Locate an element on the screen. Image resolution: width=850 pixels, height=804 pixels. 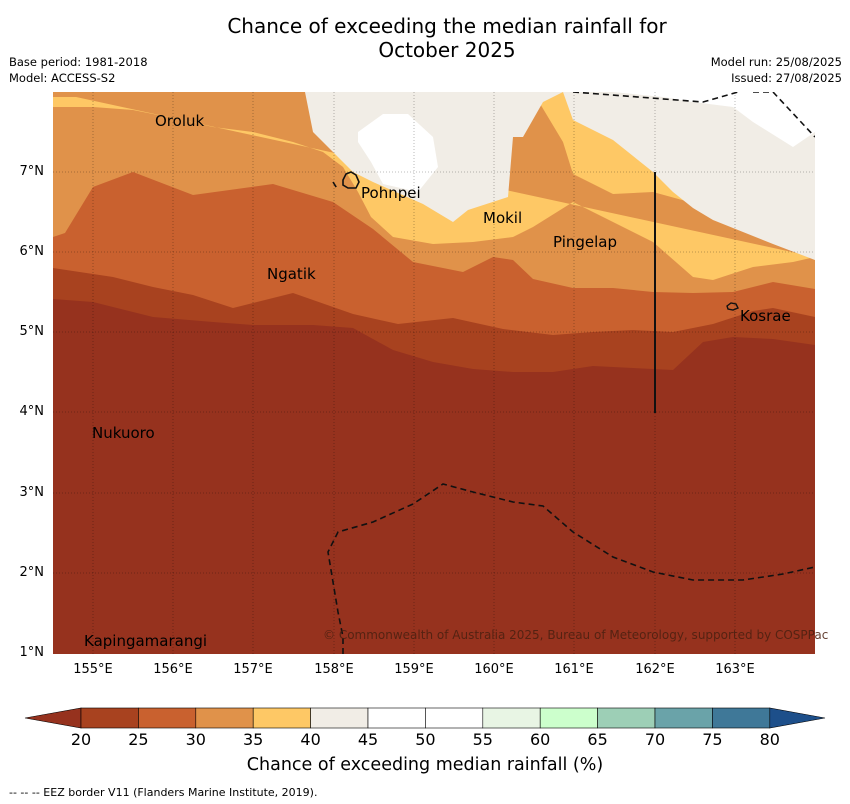
place-mokil: Mokil is located at coordinates (503, 218).